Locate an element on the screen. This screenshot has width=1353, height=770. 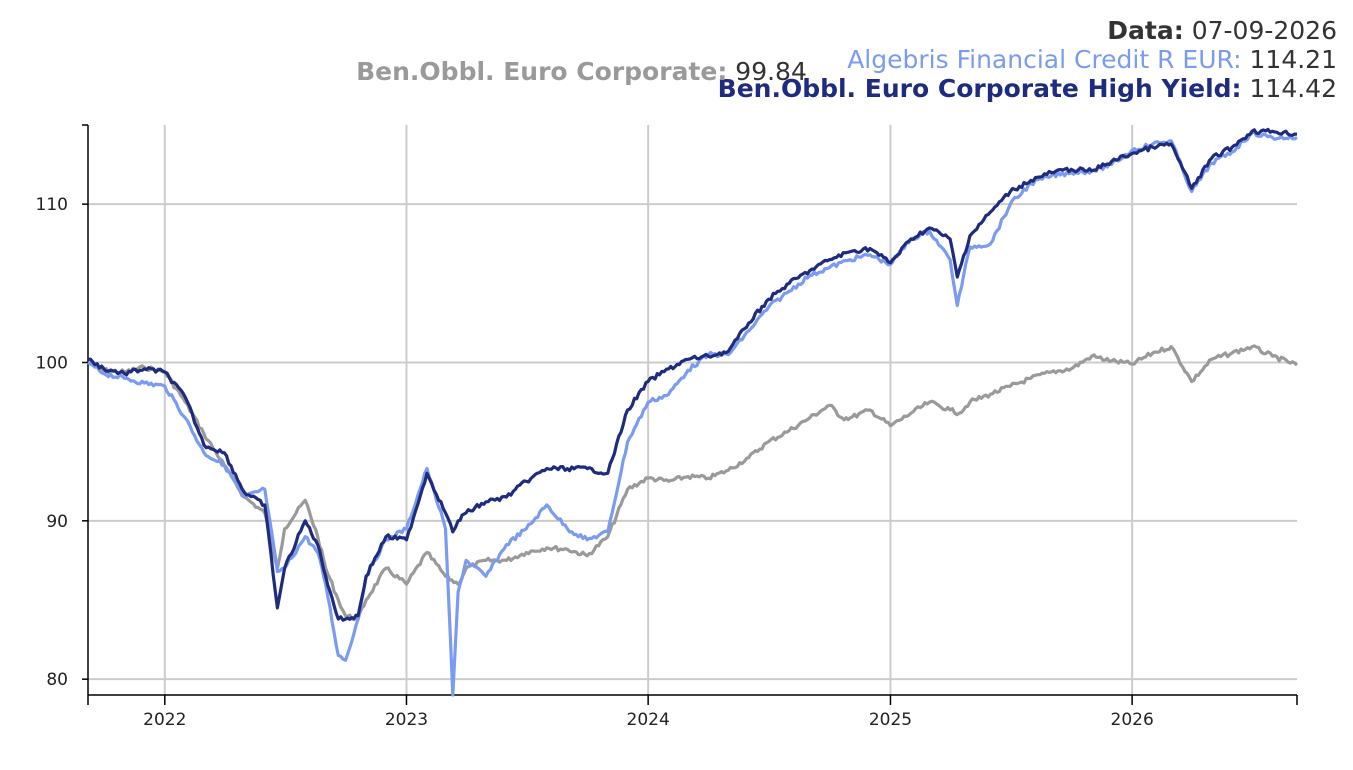
legend-item-euro-corporate: Ben.Obbl. Euro Corporate: 99.84 is located at coordinates (581, 71).